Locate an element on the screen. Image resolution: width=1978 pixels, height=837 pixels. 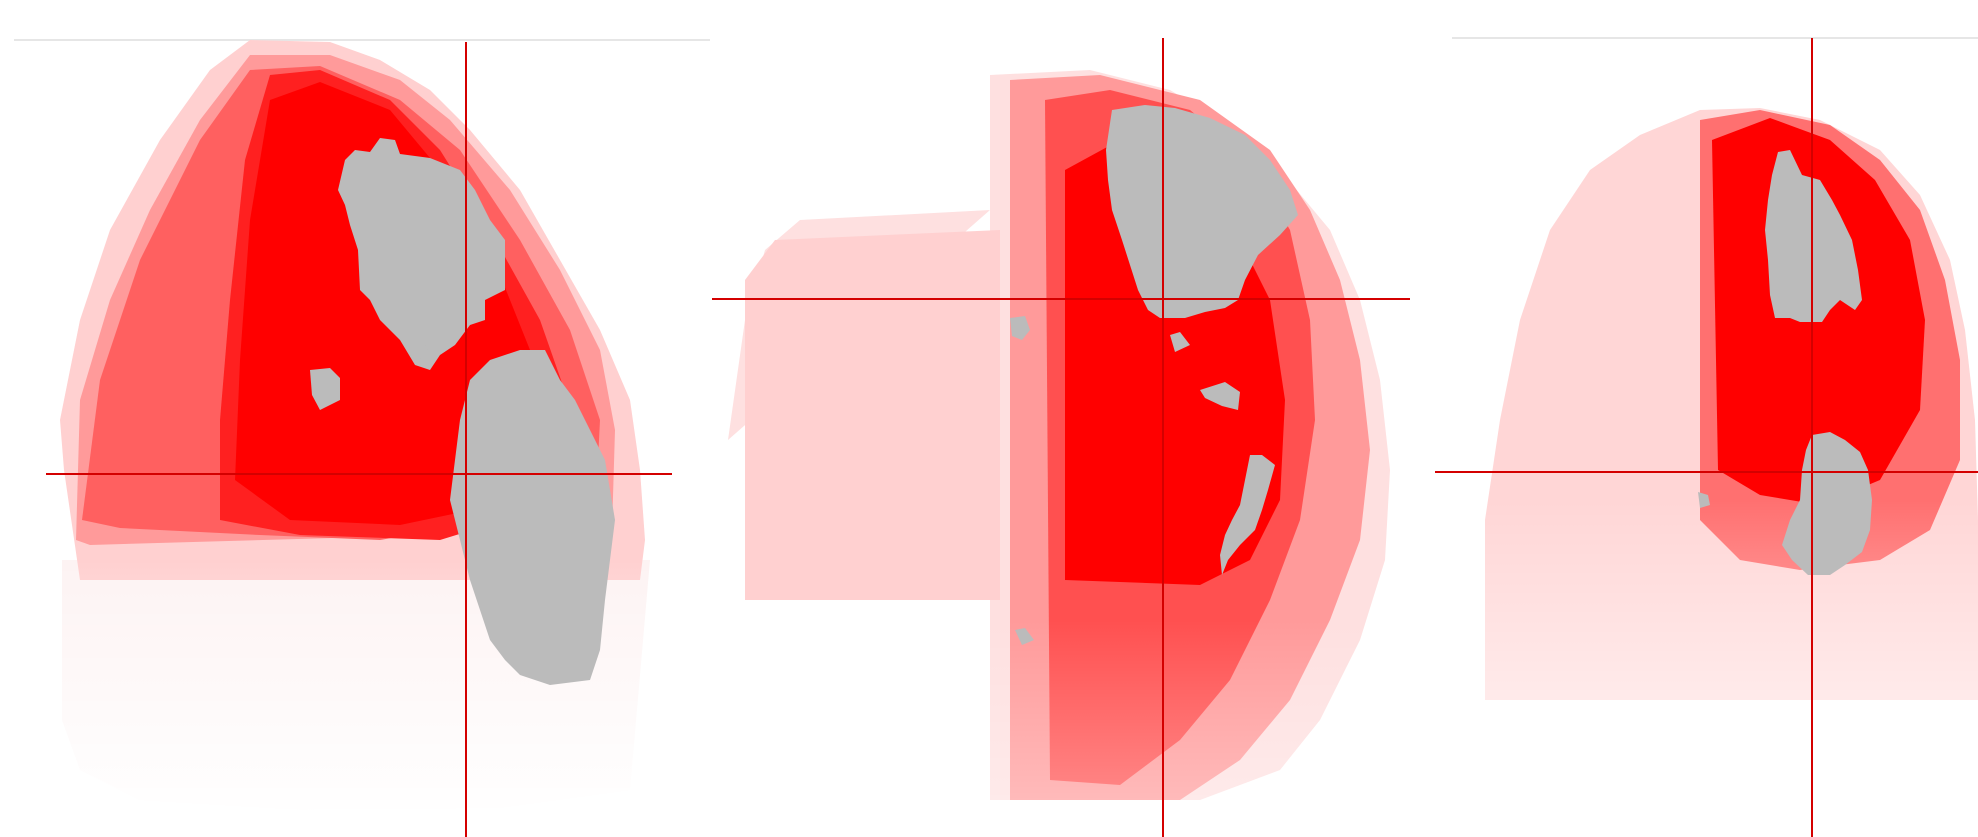
panel-right-anatomy is located at coordinates (1785, 362).